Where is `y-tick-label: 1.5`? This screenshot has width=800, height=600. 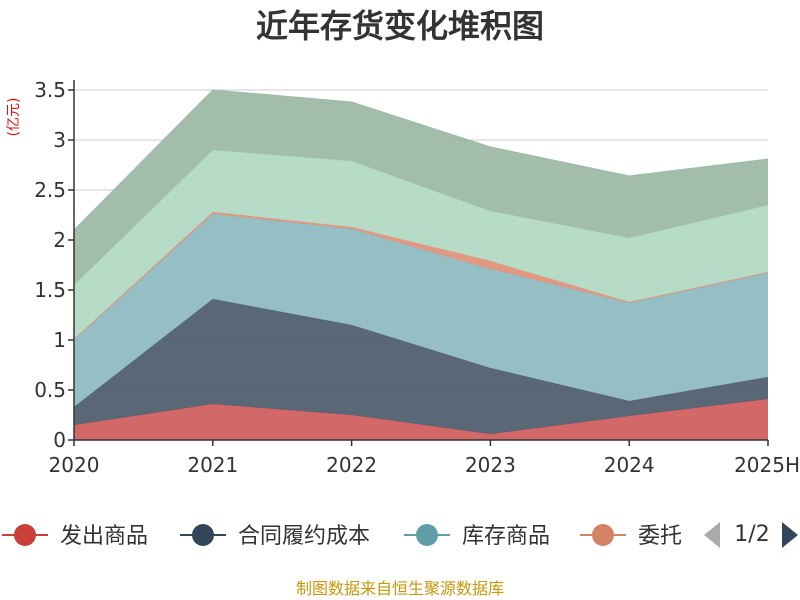 y-tick-label: 1.5 is located at coordinates (50, 290).